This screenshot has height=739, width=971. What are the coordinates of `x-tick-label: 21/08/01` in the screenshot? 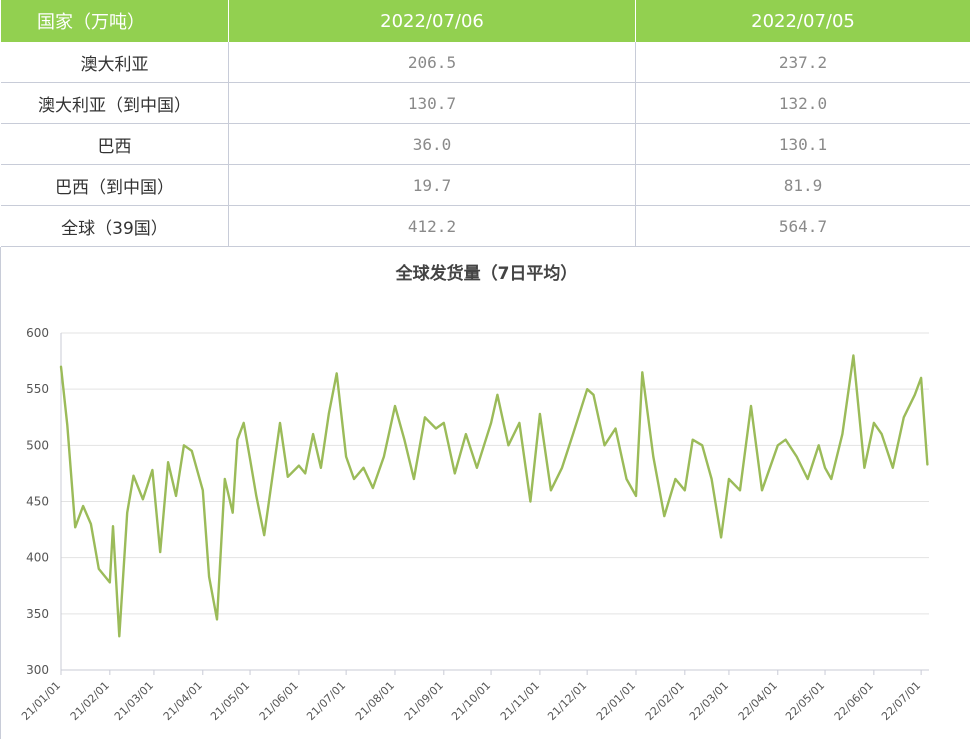 It's located at (375, 701).